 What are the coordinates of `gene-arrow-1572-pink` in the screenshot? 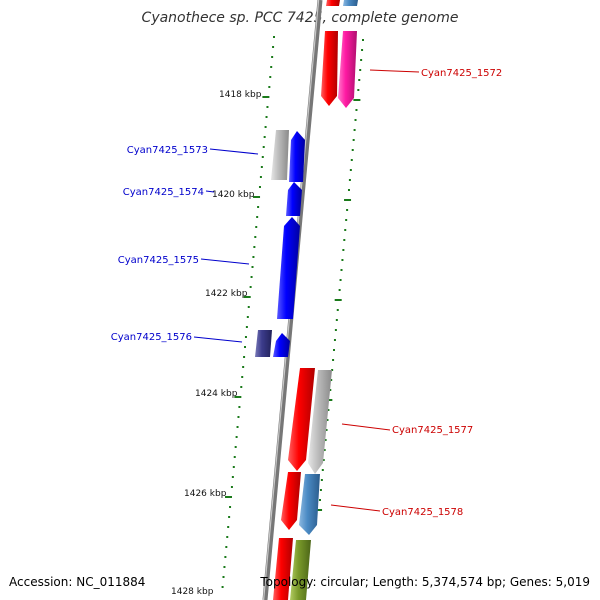 It's located at (347, 69).